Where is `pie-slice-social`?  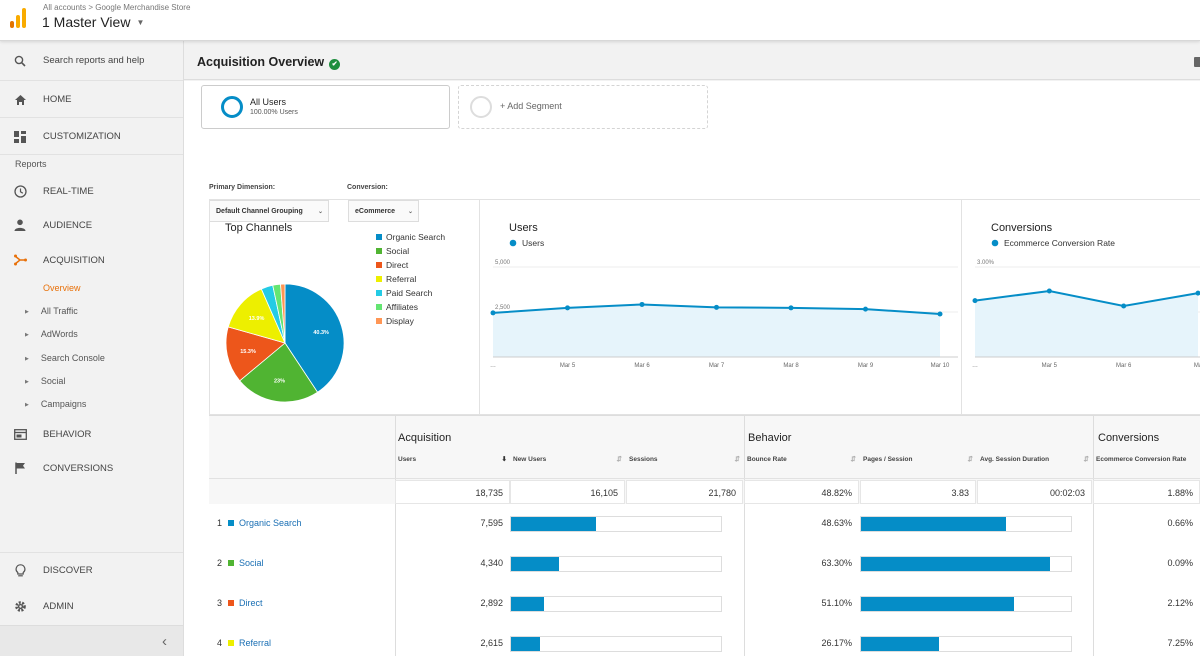 pie-slice-social is located at coordinates (279, 372).